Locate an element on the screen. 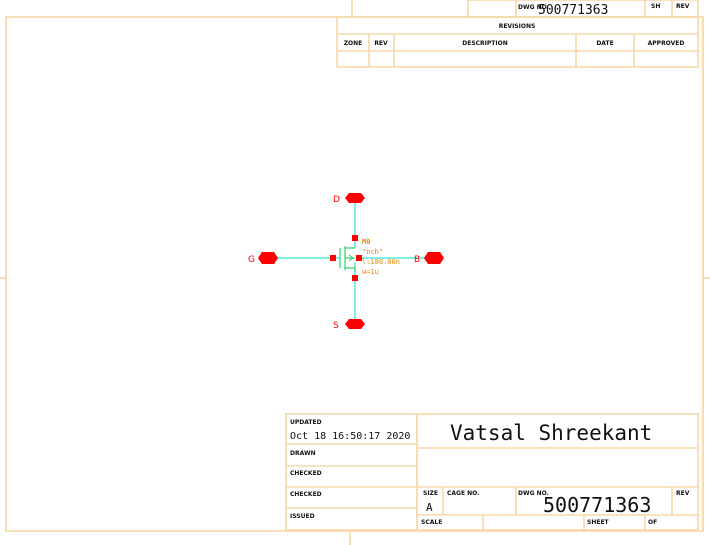 This screenshot has width=710, height=545. drawn-label: DRAWN is located at coordinates (303, 453).